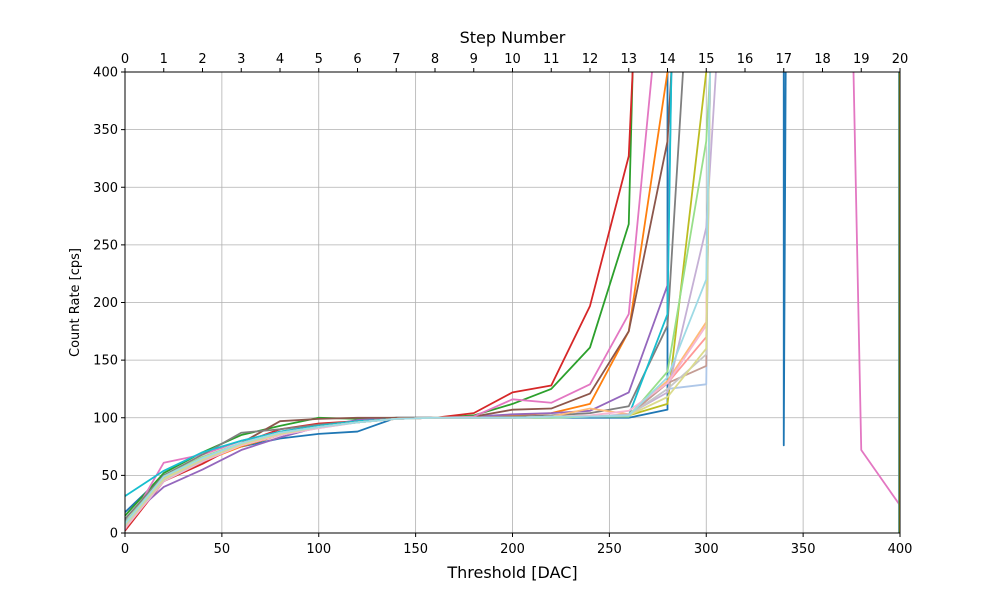  I want to click on y-tick-label: 300, so click(105, 188).